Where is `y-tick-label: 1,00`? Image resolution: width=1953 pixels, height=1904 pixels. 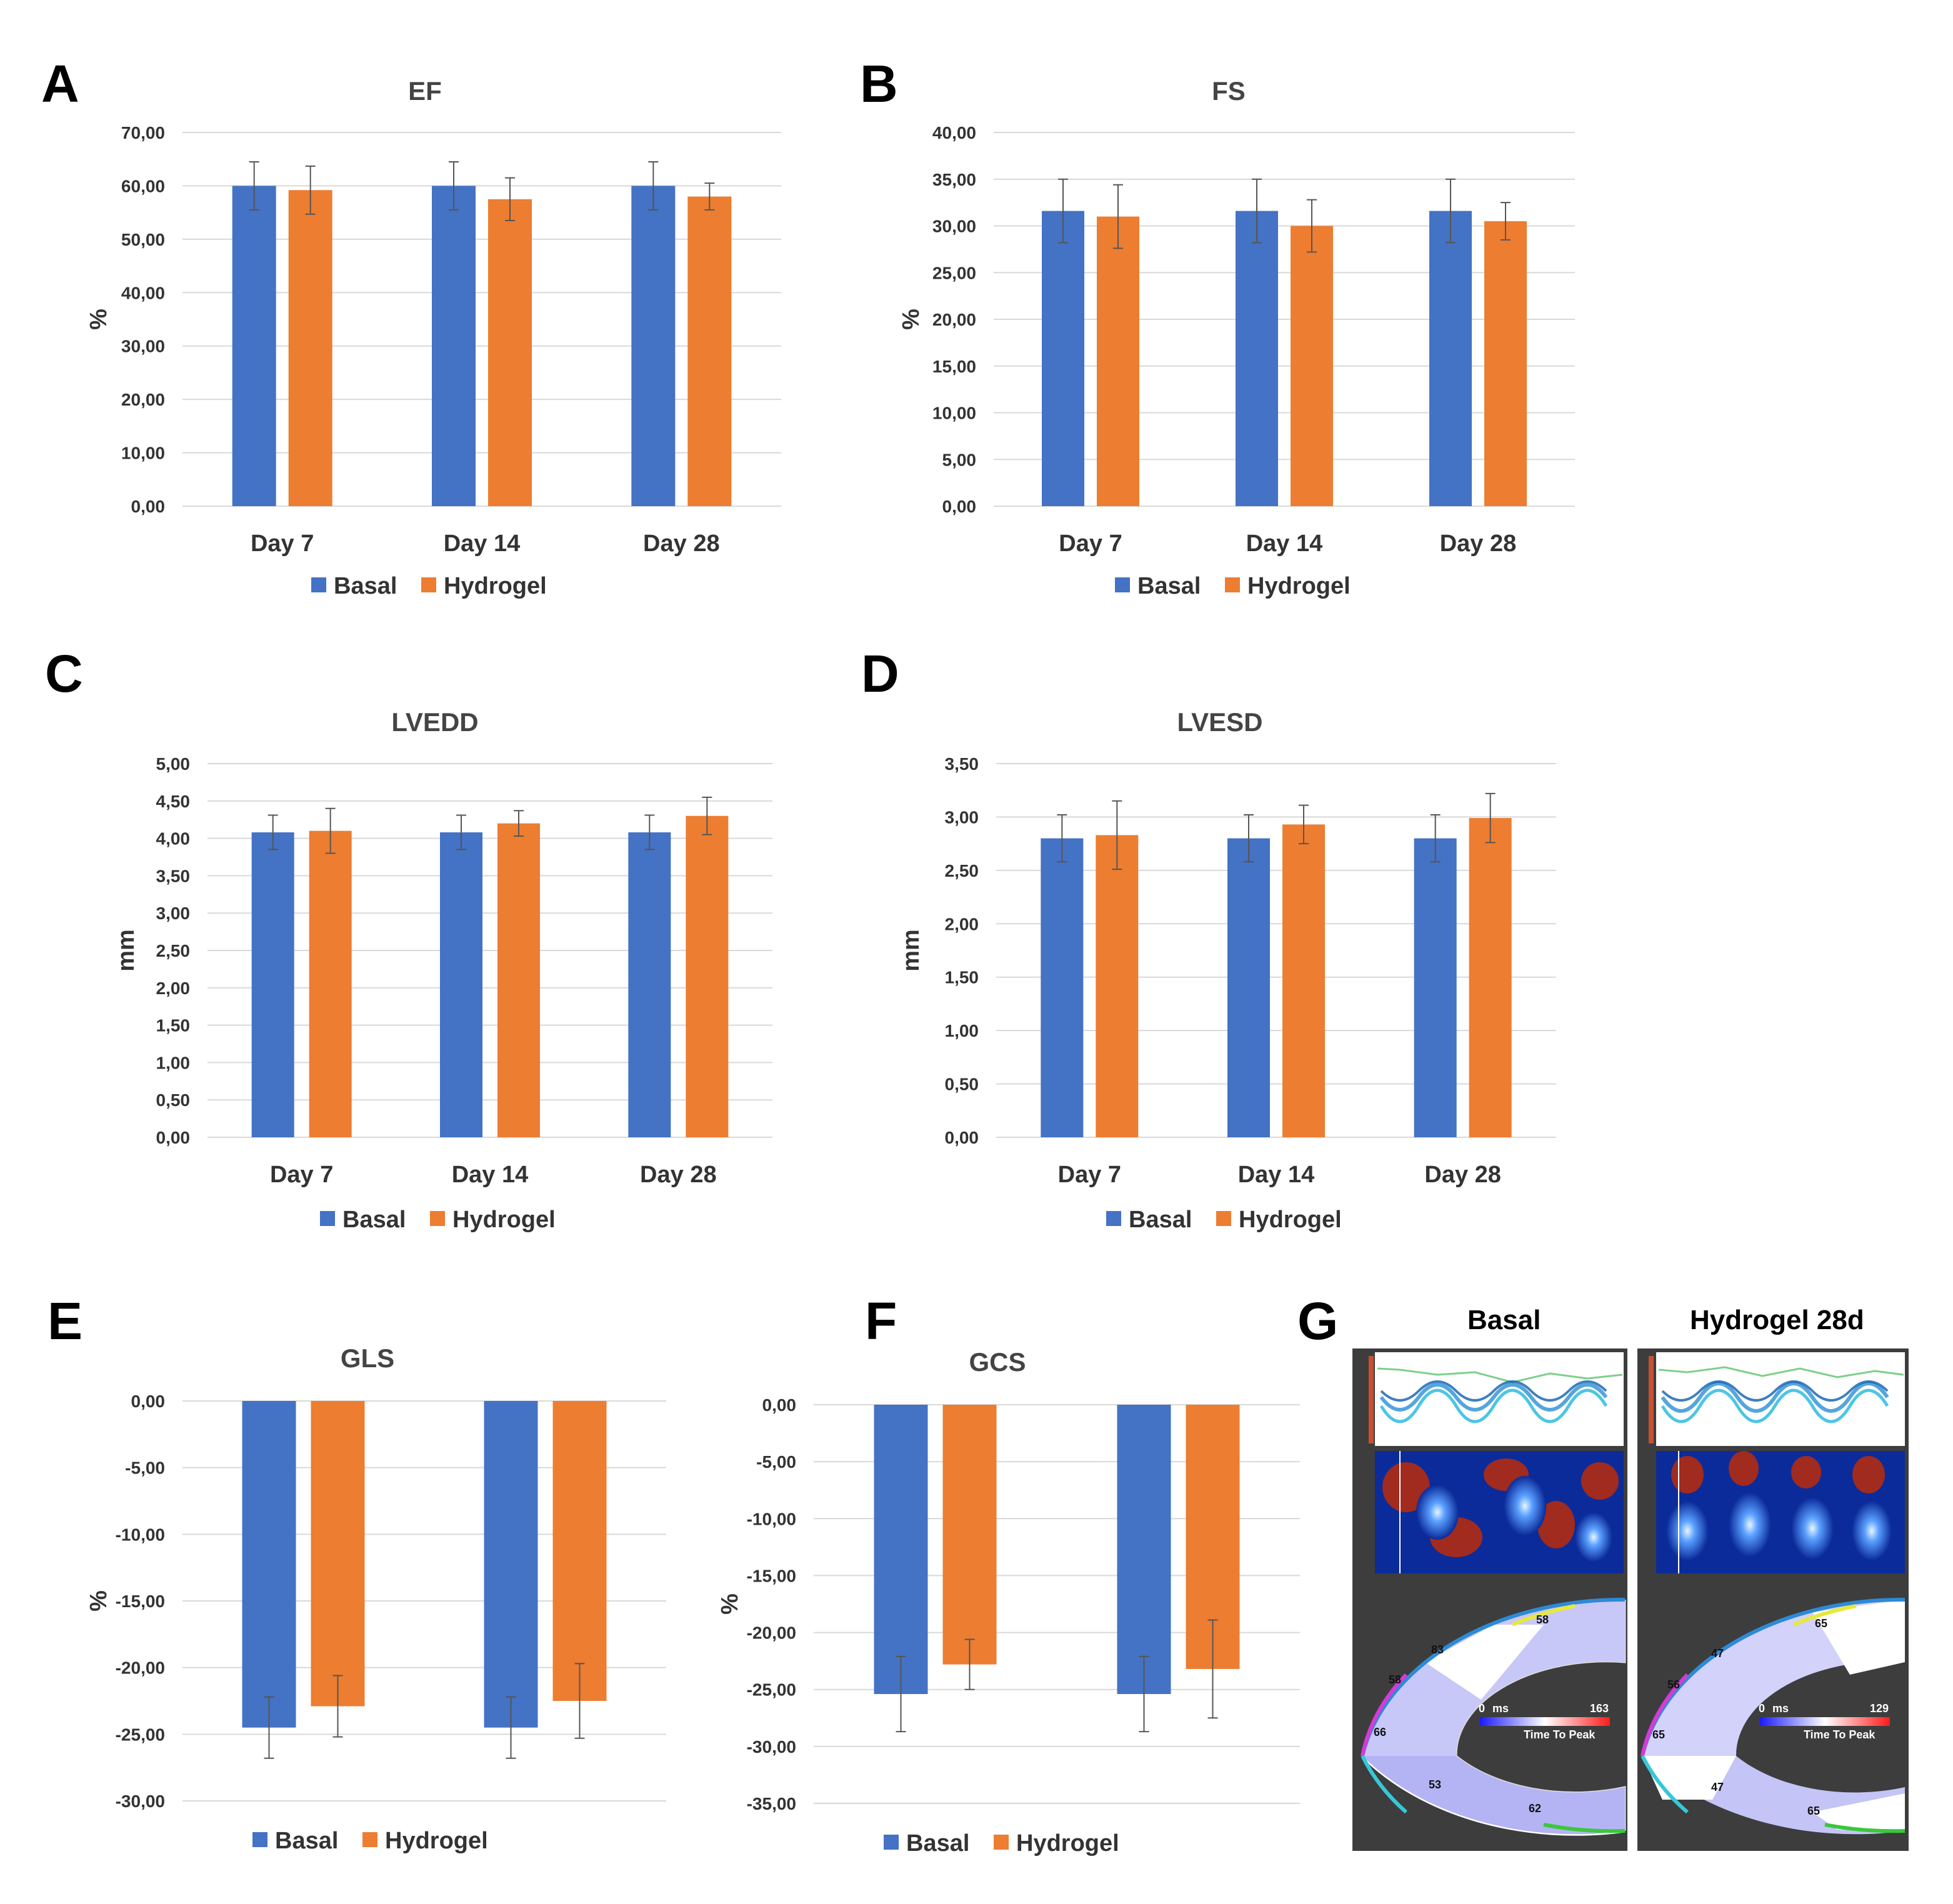
y-tick-label: 1,00 is located at coordinates (173, 1062).